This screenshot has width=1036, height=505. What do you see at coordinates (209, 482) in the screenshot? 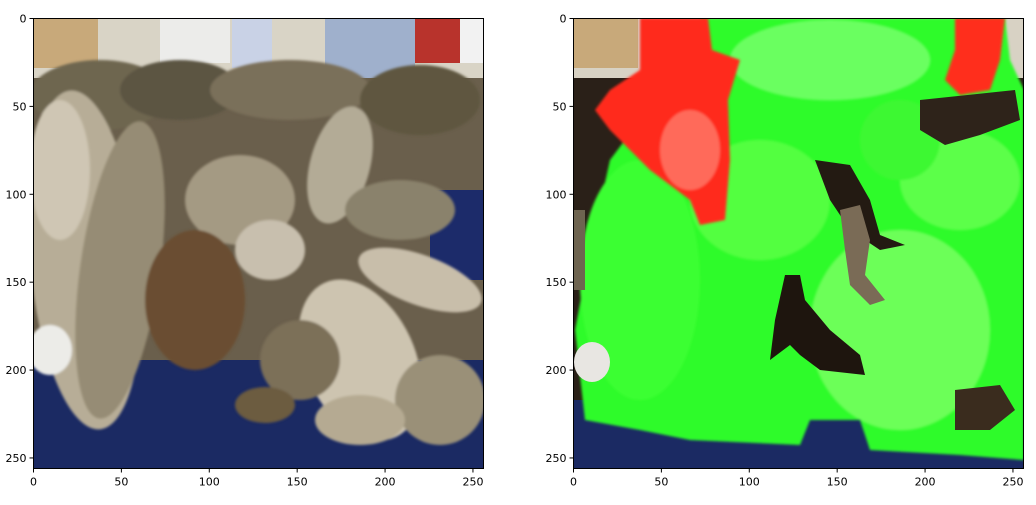
I see `original-image-xtick-label: 100` at bounding box center [209, 482].